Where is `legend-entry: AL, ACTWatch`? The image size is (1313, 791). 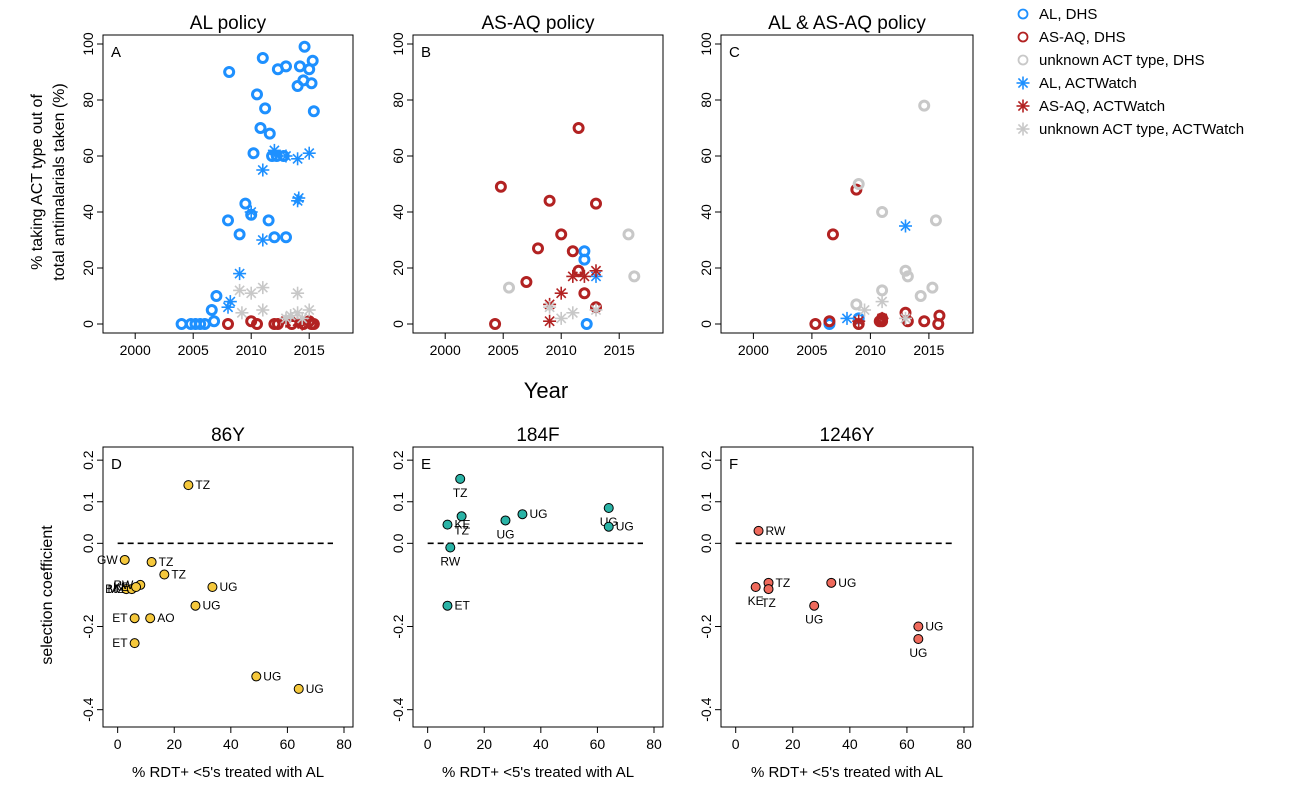 legend-entry: AL, ACTWatch is located at coordinates (1088, 83).